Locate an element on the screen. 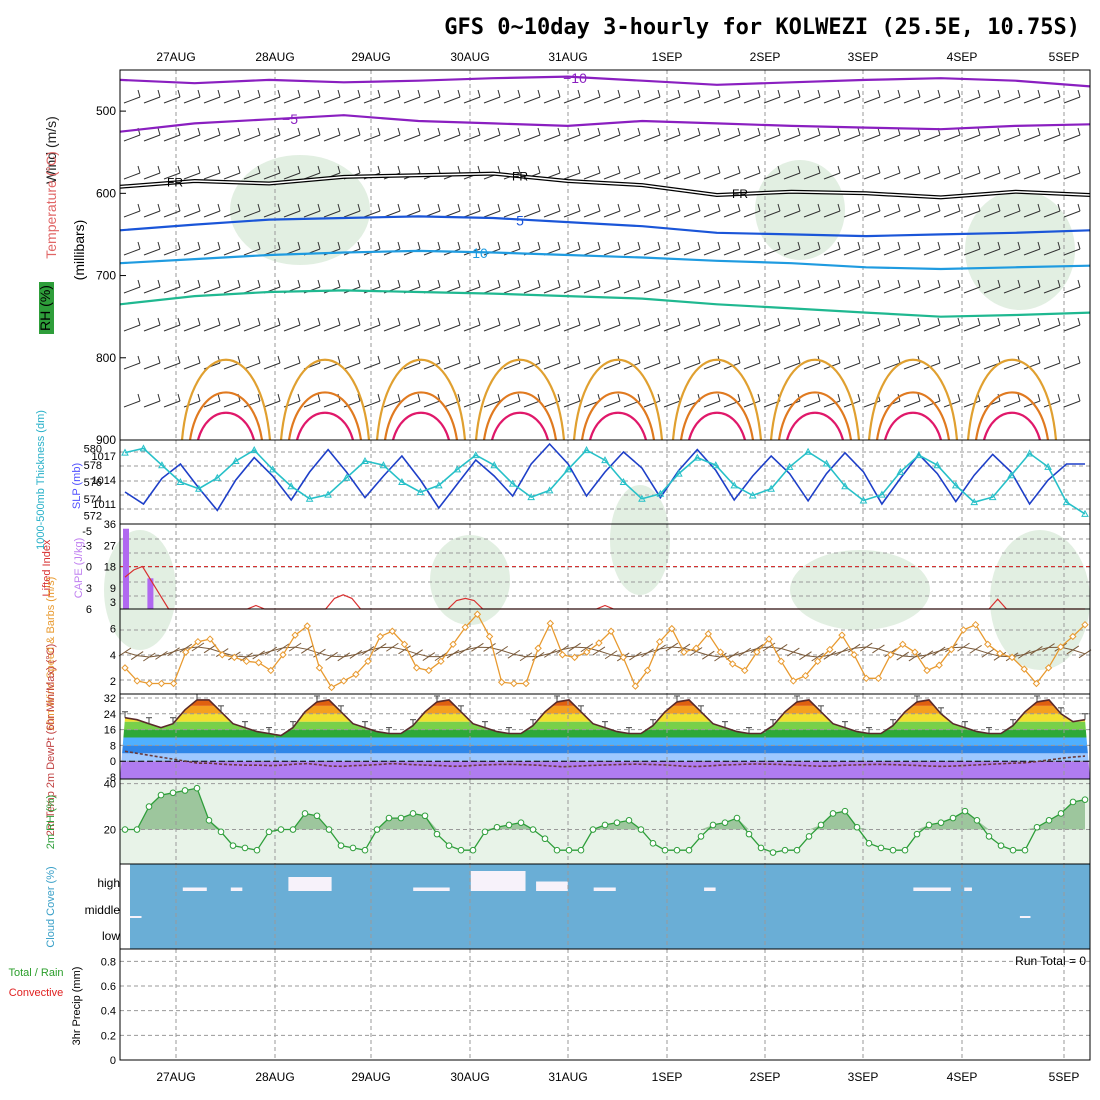  thickness-slp-panel: 580 578 576 574 572 1017 1014 1011 is located at coordinates (587, 482).